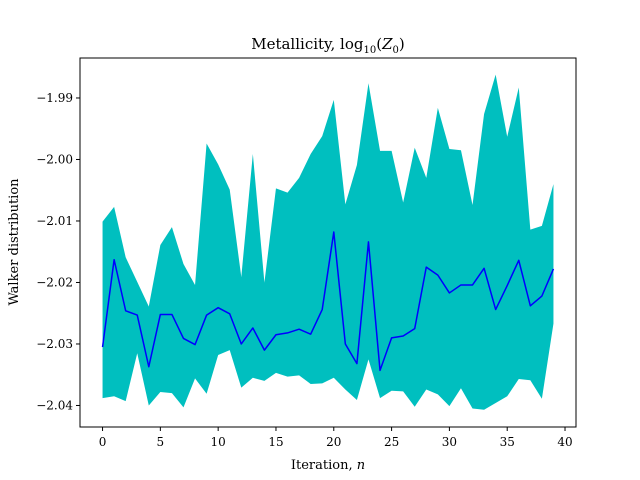 This screenshot has width=640, height=480. What do you see at coordinates (54, 159) in the screenshot?
I see `y-tick-label: −2.00` at bounding box center [54, 159].